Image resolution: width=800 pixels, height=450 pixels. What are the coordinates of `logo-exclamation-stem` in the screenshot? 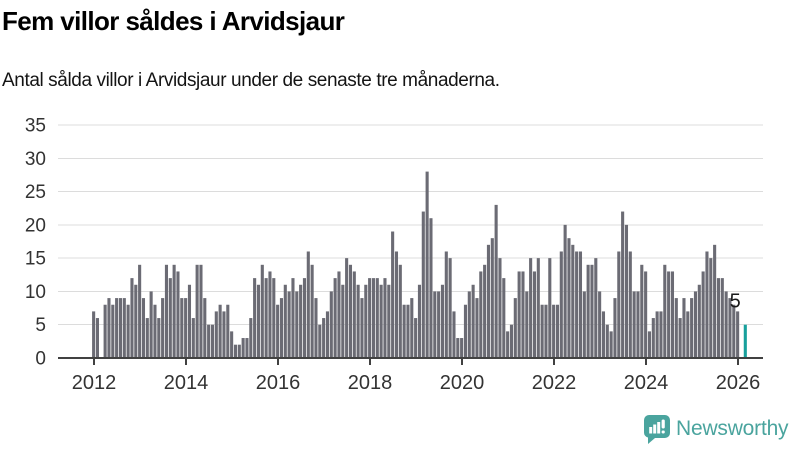 It's located at (663, 423).